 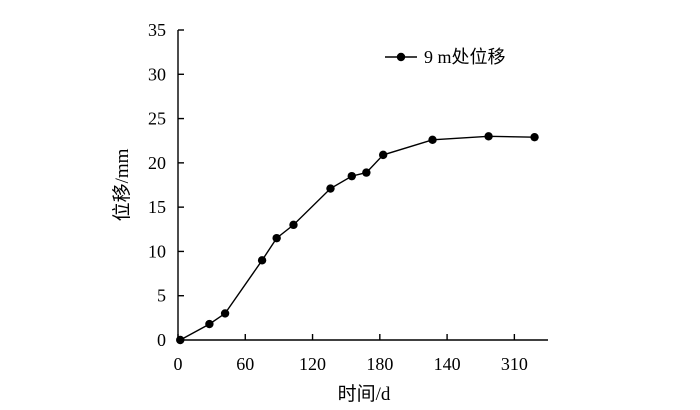 I want to click on x-axis-title: 时间/d, so click(x=364, y=394).